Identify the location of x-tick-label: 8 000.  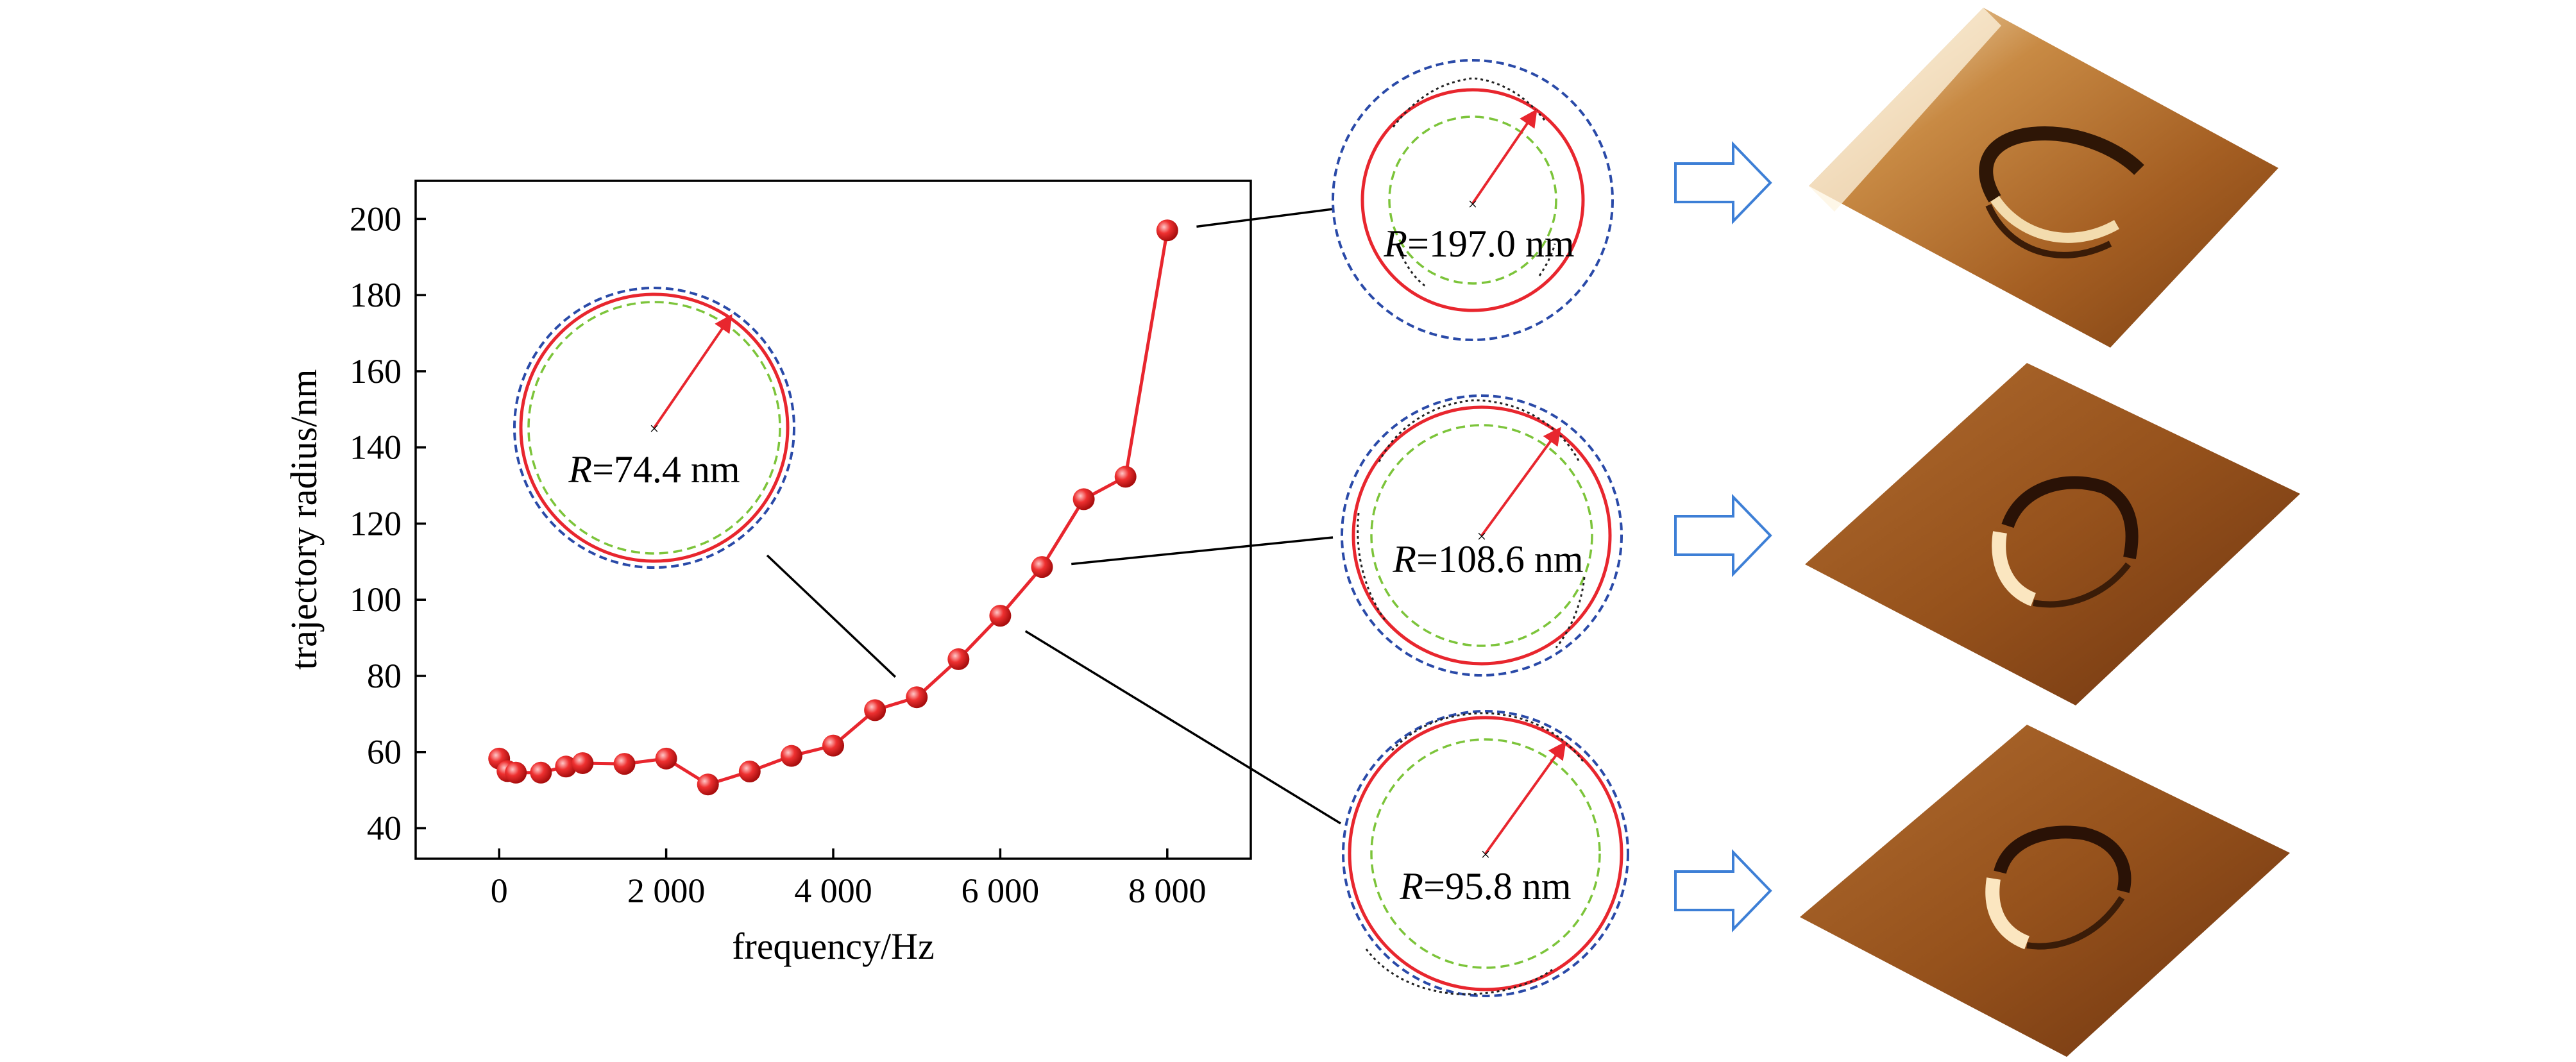
(1167, 891).